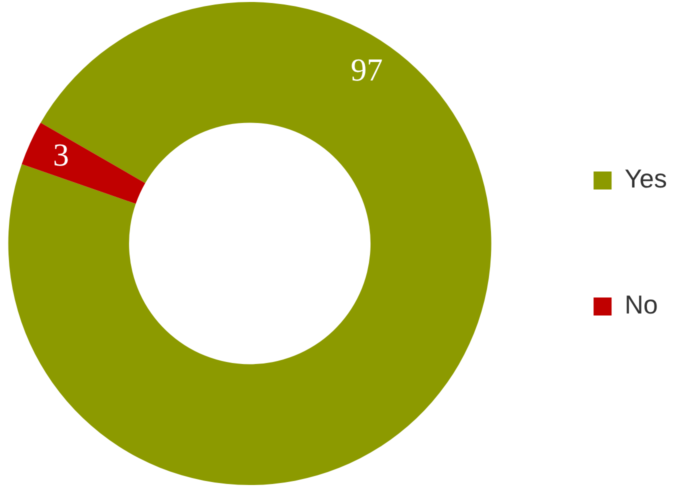  Describe the element at coordinates (646, 179) in the screenshot. I see `legend-label: Yes` at that location.